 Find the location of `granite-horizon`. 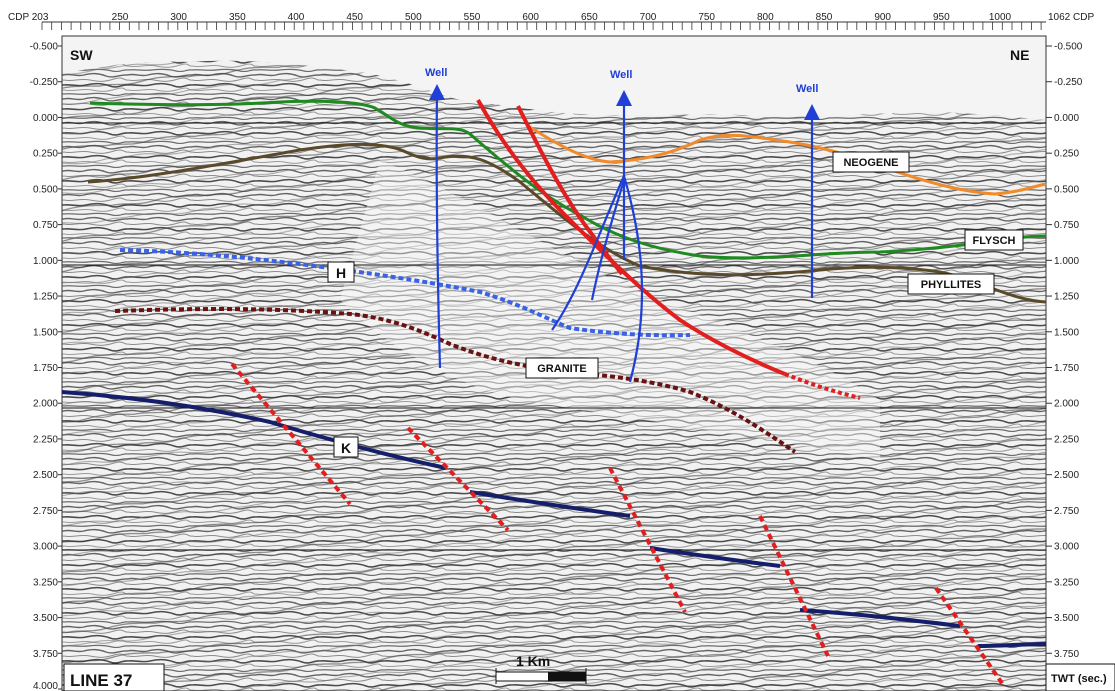

granite-horizon is located at coordinates (455, 380).